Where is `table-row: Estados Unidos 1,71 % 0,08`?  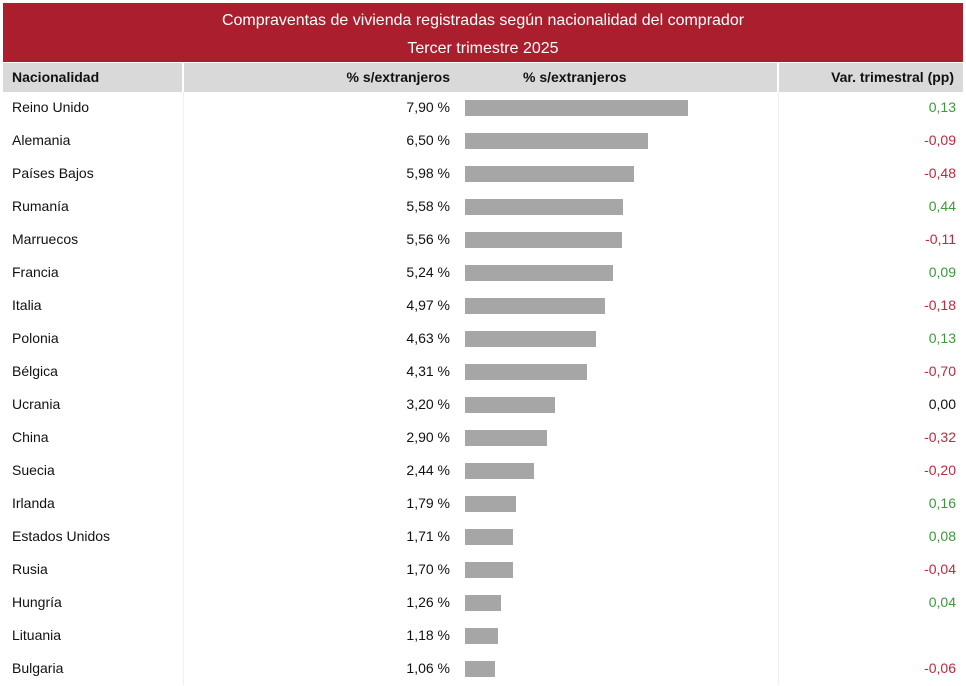 table-row: Estados Unidos 1,71 % 0,08 is located at coordinates (483, 537).